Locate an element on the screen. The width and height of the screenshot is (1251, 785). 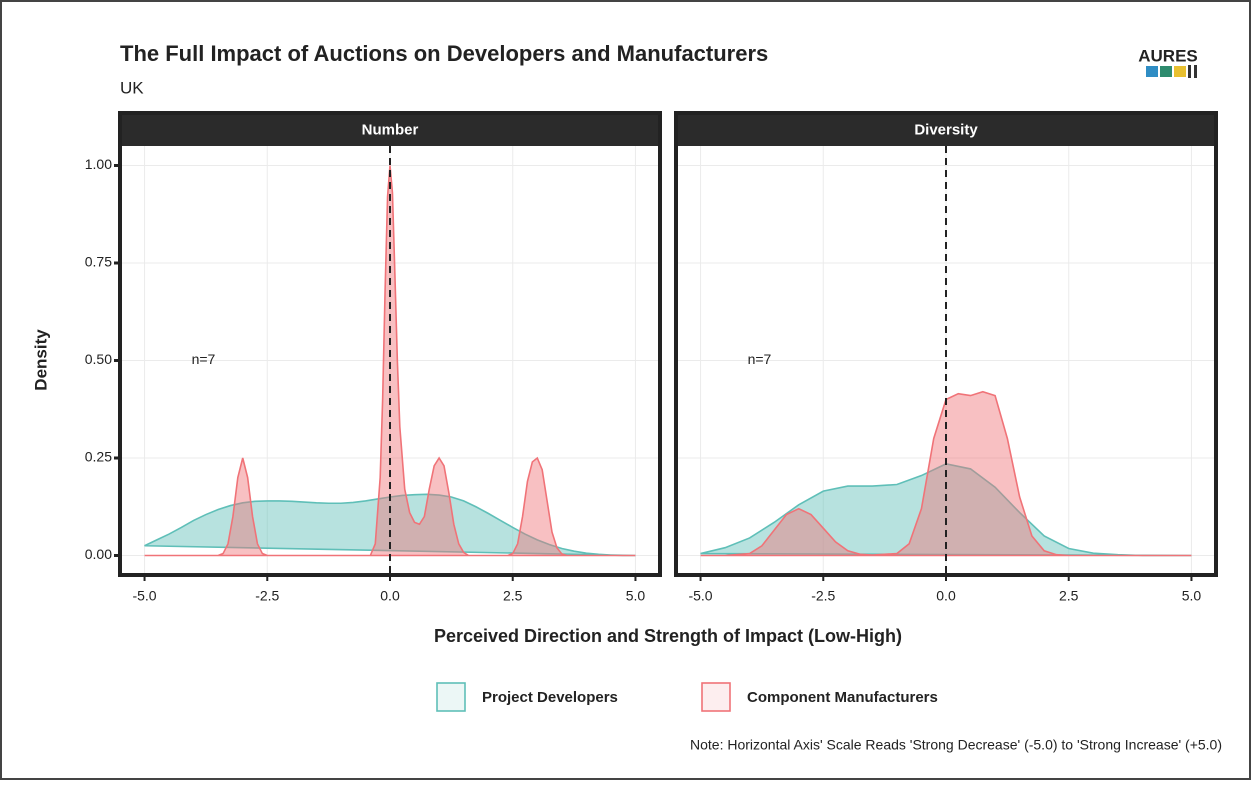
y-tick-label: 0.50 is located at coordinates (98, 359).